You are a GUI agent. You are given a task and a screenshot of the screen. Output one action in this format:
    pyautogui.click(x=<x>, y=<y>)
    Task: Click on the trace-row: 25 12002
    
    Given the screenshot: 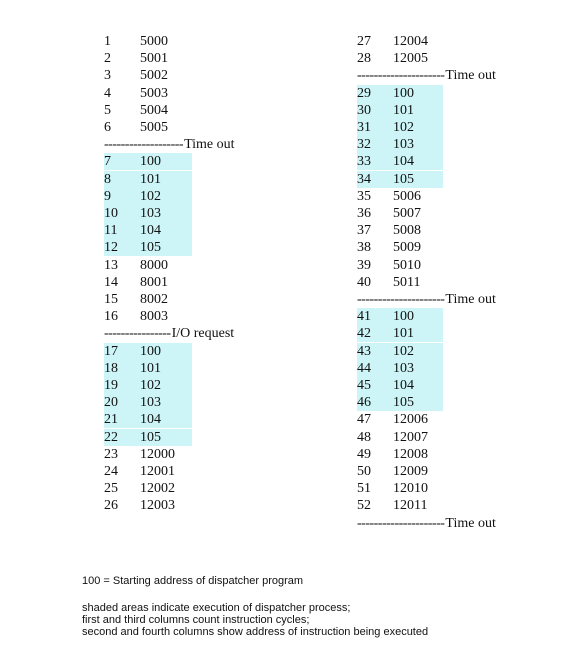 What is the action you would take?
    pyautogui.click(x=148, y=488)
    